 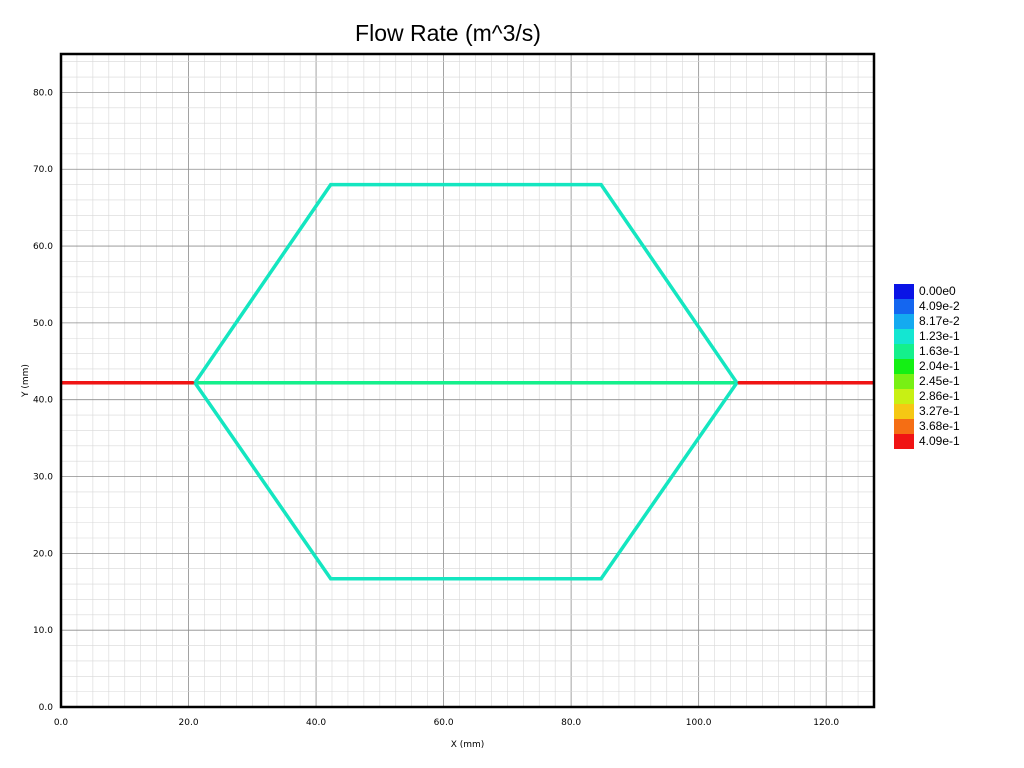 What do you see at coordinates (61, 723) in the screenshot?
I see `x-tick-label: 0.0` at bounding box center [61, 723].